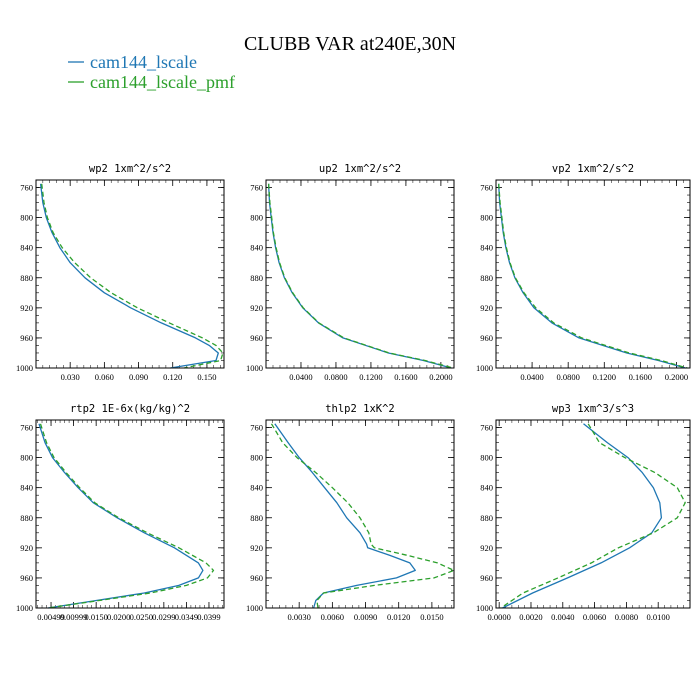 The height and width of the screenshot is (700, 700). Describe the element at coordinates (130, 409) in the screenshot. I see `panel-title: rtp2 1E-6x(kg/kg)^2` at that location.